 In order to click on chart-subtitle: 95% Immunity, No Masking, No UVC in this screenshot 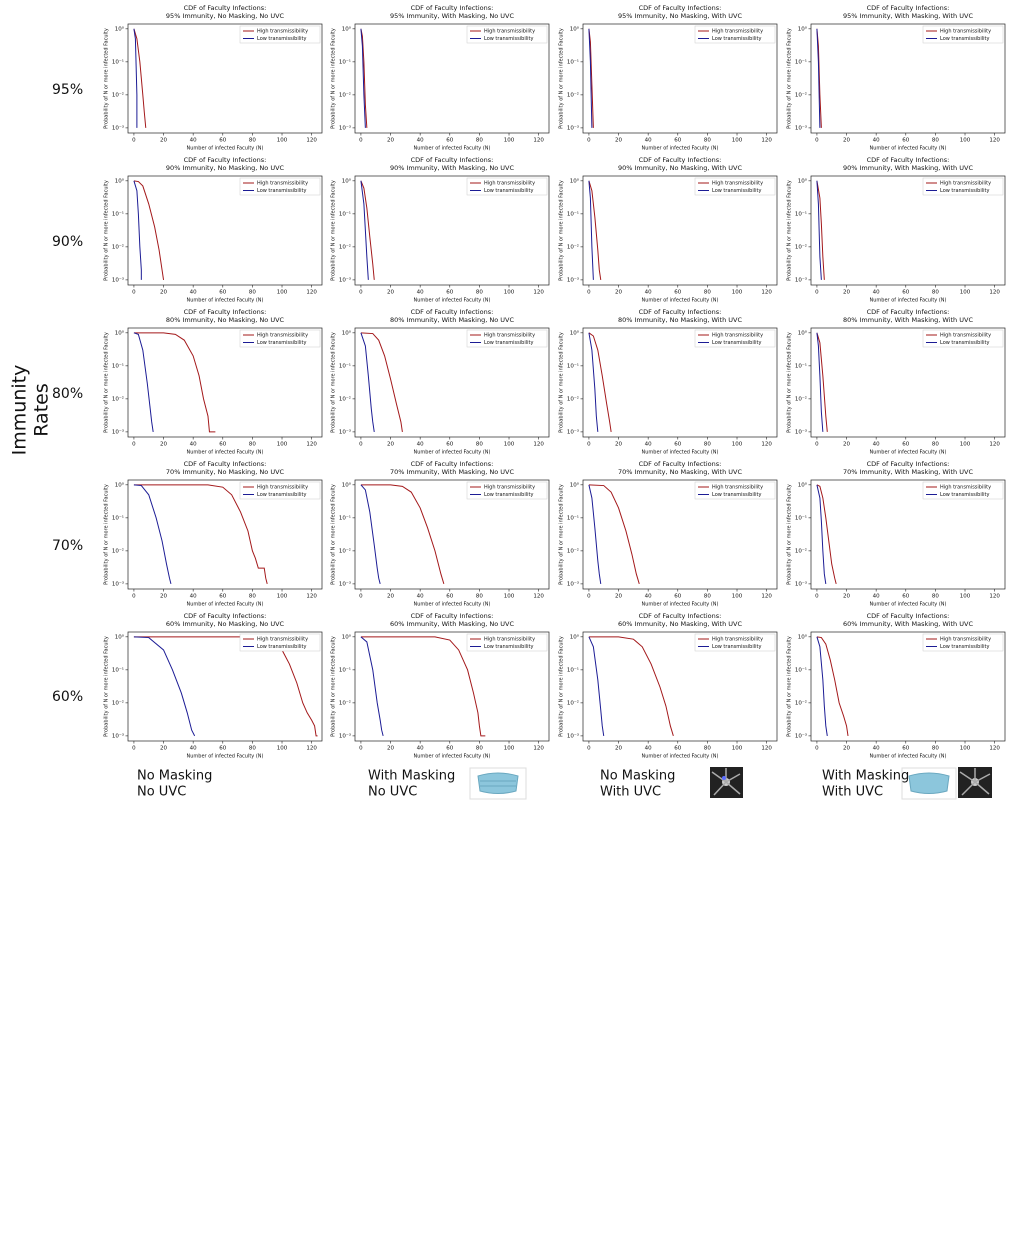, I will do `click(225, 16)`.